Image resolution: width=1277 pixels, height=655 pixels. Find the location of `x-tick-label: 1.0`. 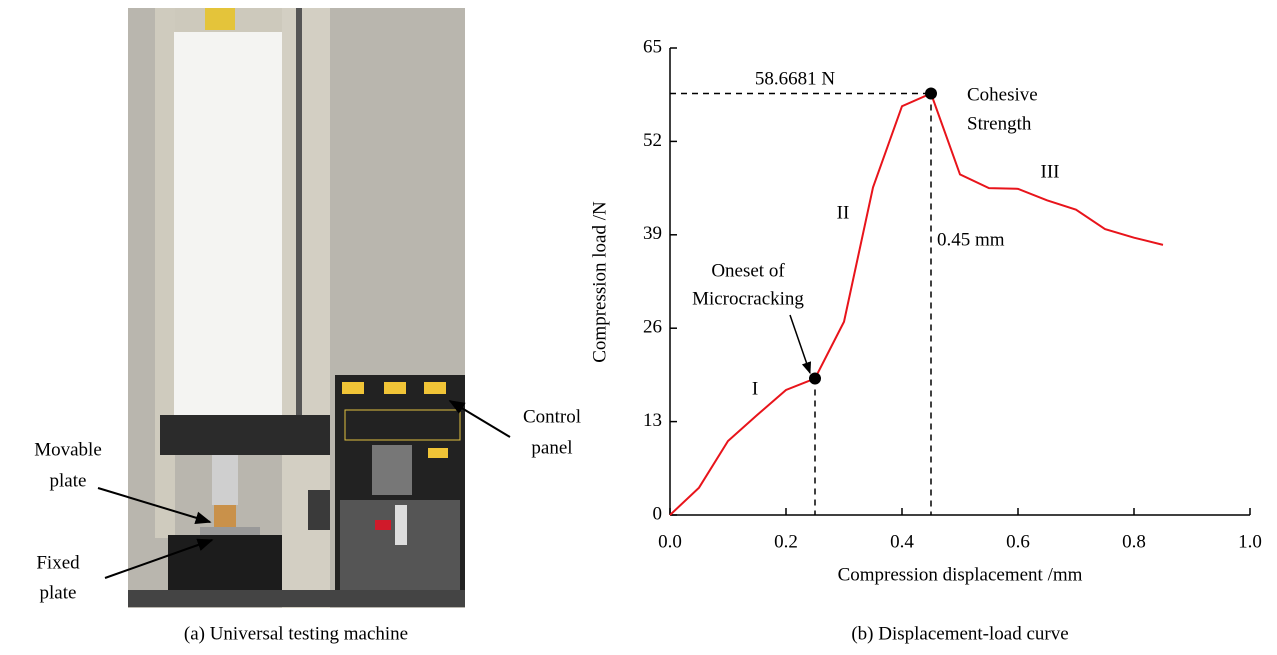

x-tick-label: 1.0 is located at coordinates (1250, 541).